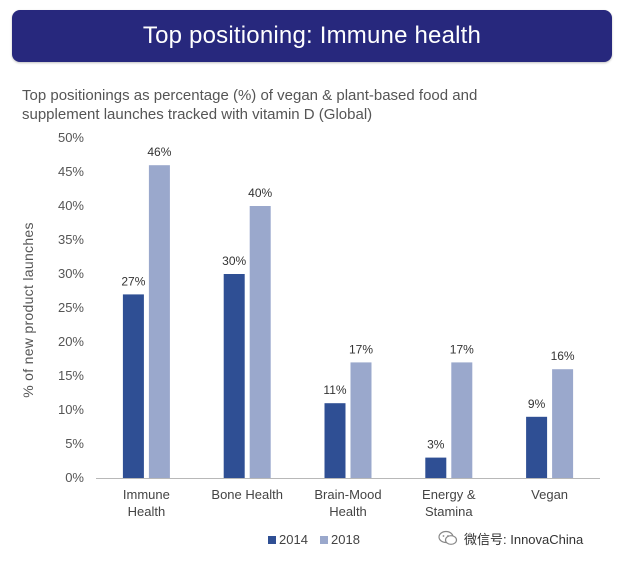  Describe the element at coordinates (71, 205) in the screenshot. I see `y-tick-label: 40%` at that location.